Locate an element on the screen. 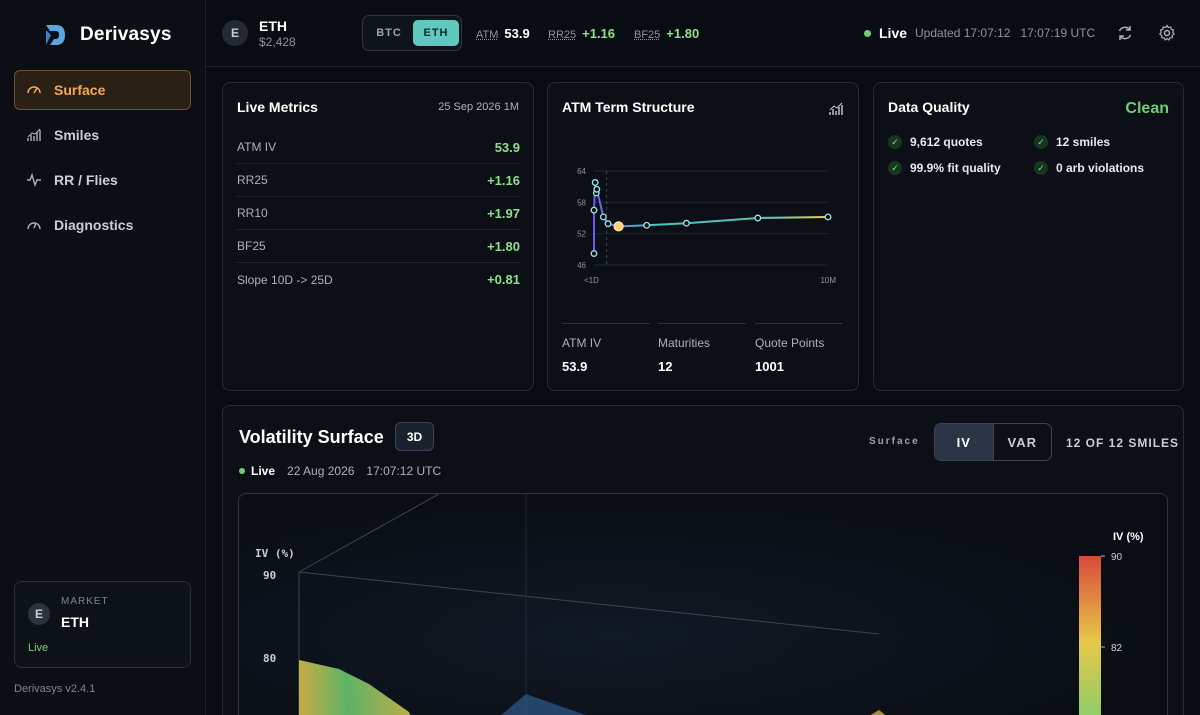 This screenshot has height=715, width=1200. gear-icon is located at coordinates (1167, 33).